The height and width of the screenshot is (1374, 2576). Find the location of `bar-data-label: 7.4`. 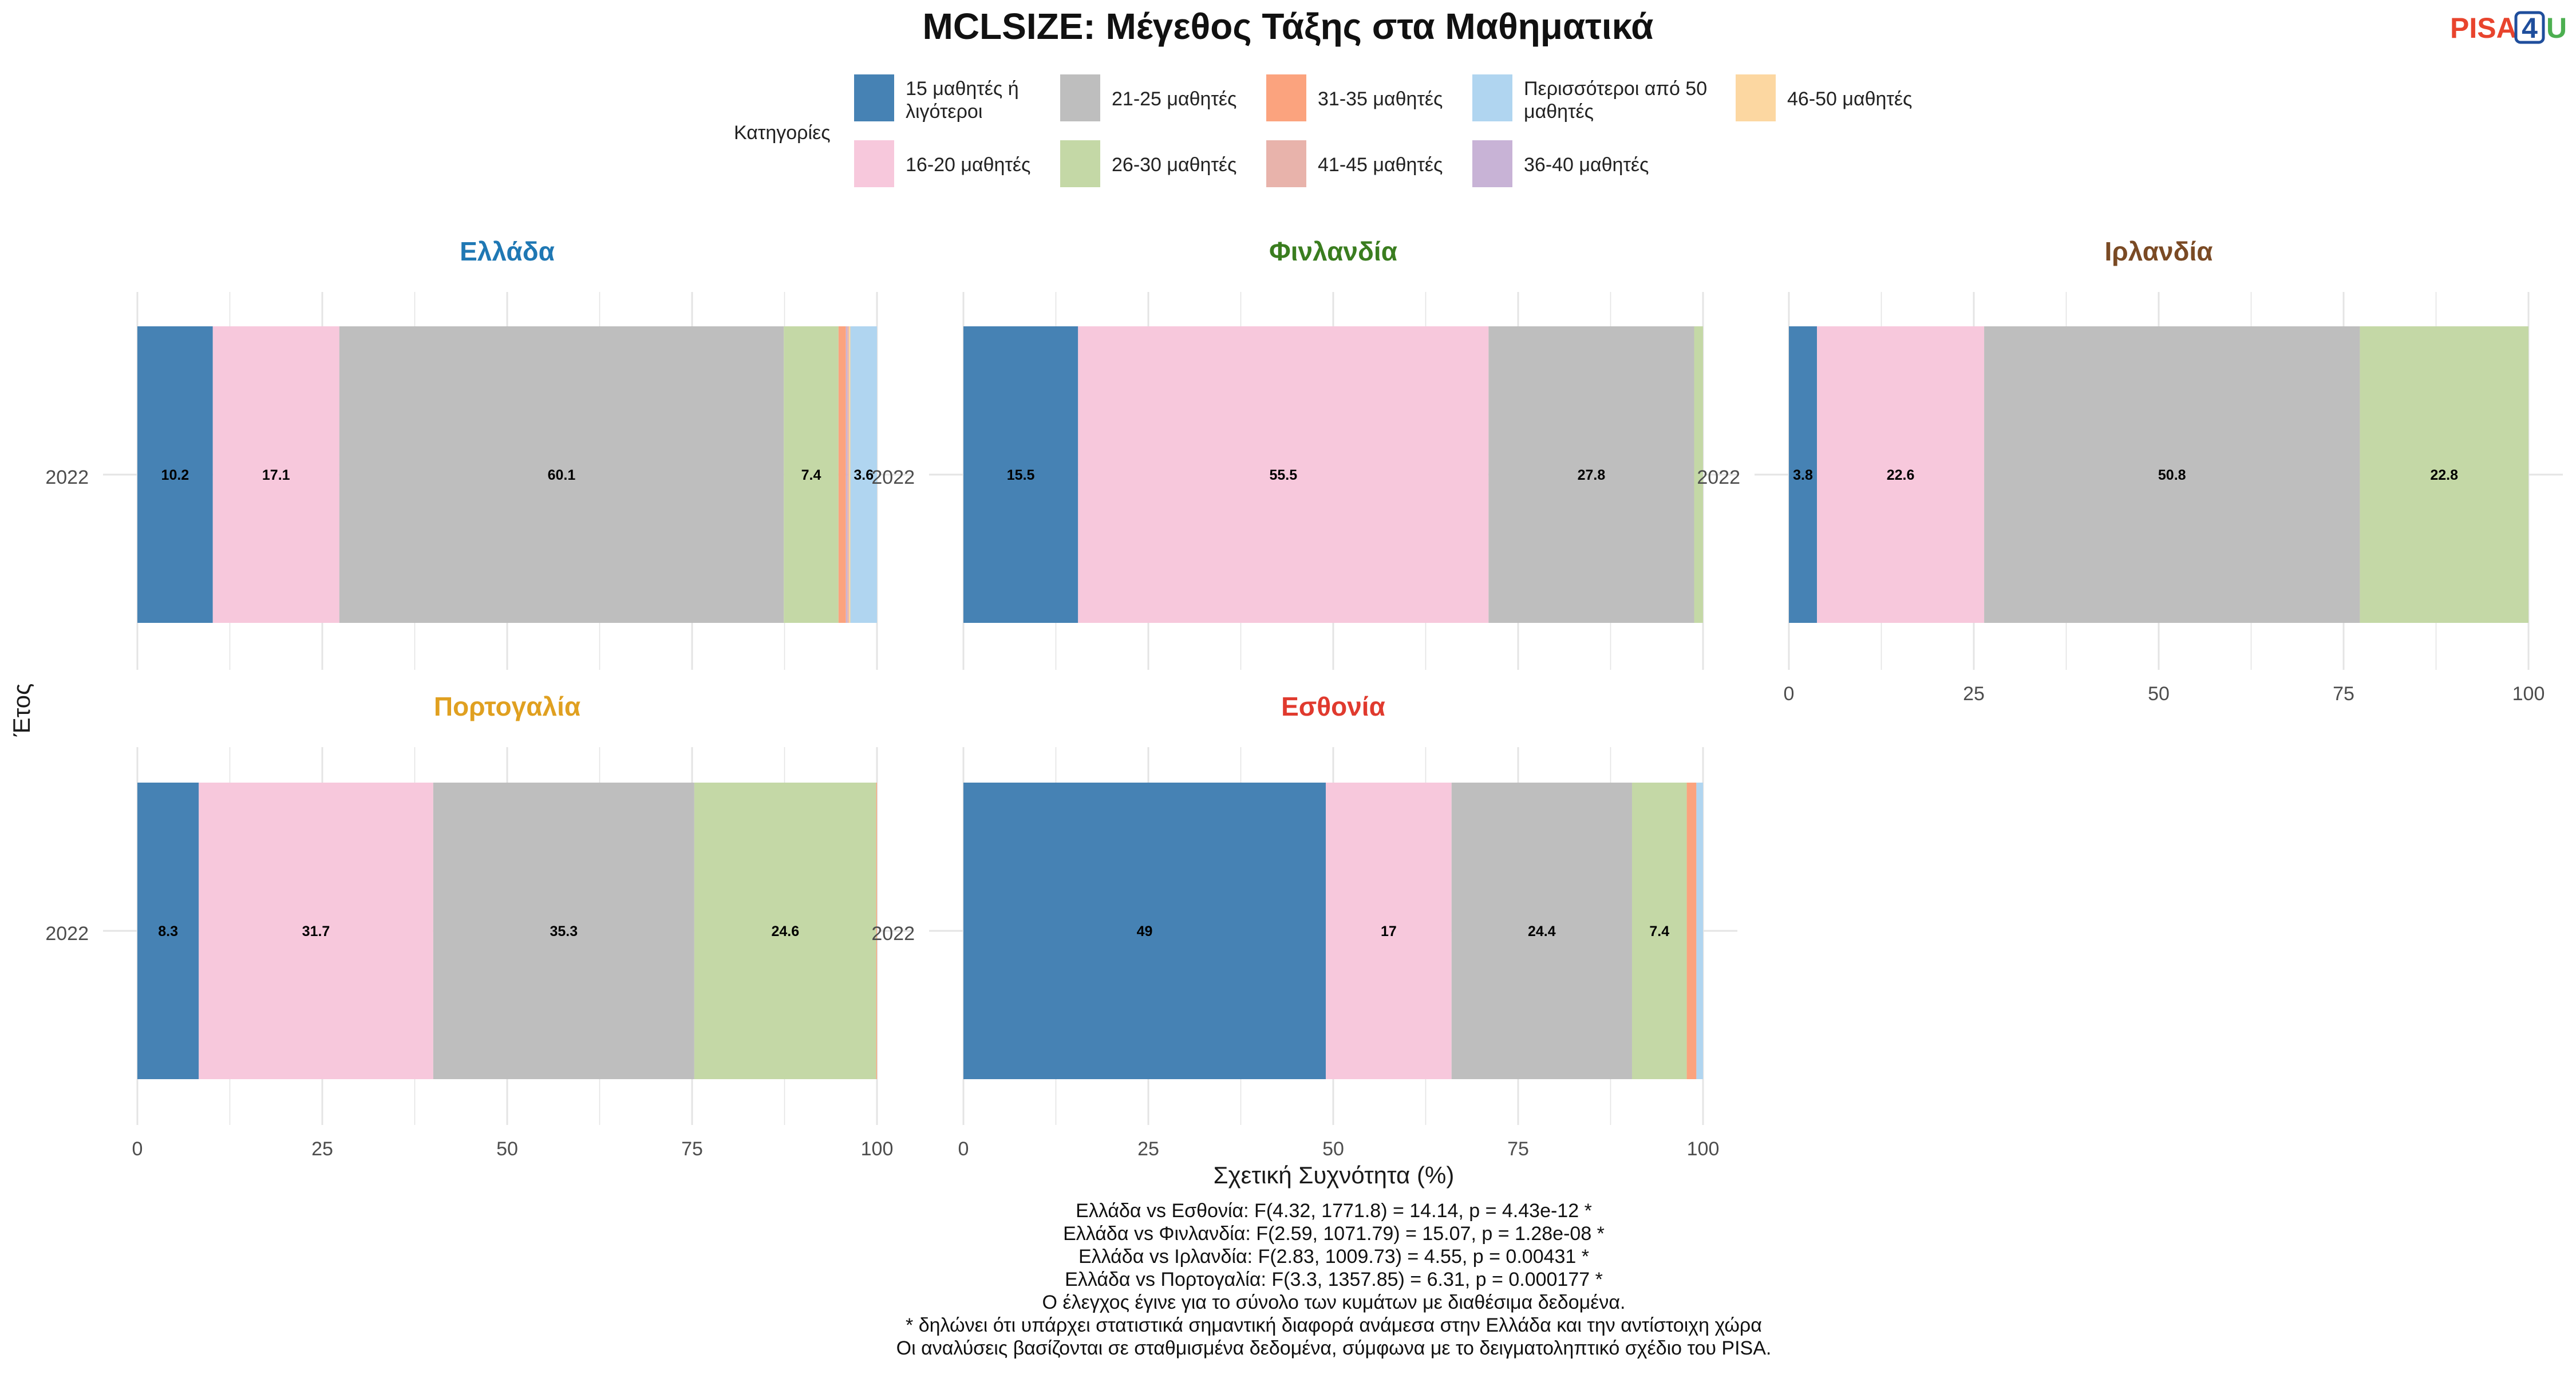

bar-data-label: 7.4 is located at coordinates (811, 475).